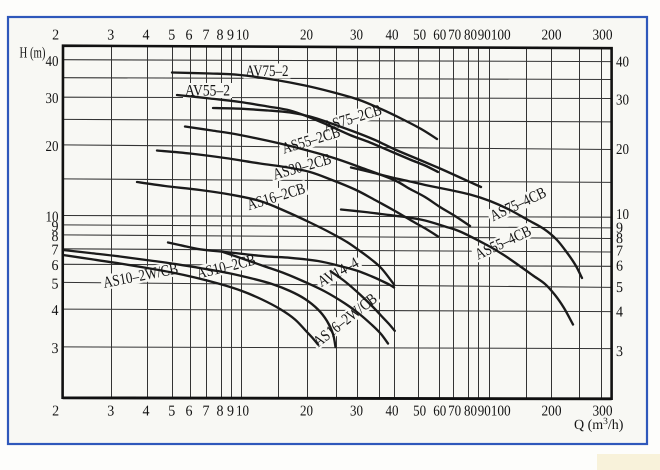 This screenshot has height=470, width=660. What do you see at coordinates (599, 425) in the screenshot?
I see `svg-text: Q (m3/h)` at bounding box center [599, 425].